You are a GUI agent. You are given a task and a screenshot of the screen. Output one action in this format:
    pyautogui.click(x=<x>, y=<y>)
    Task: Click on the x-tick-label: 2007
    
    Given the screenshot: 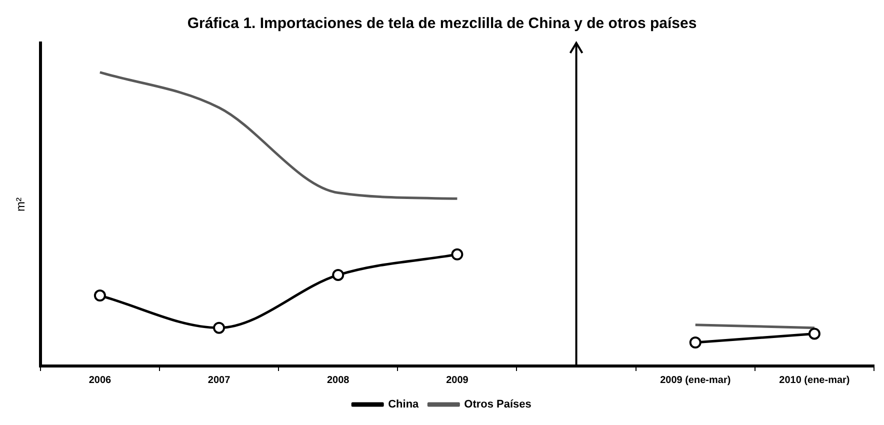 What is the action you would take?
    pyautogui.click(x=219, y=380)
    